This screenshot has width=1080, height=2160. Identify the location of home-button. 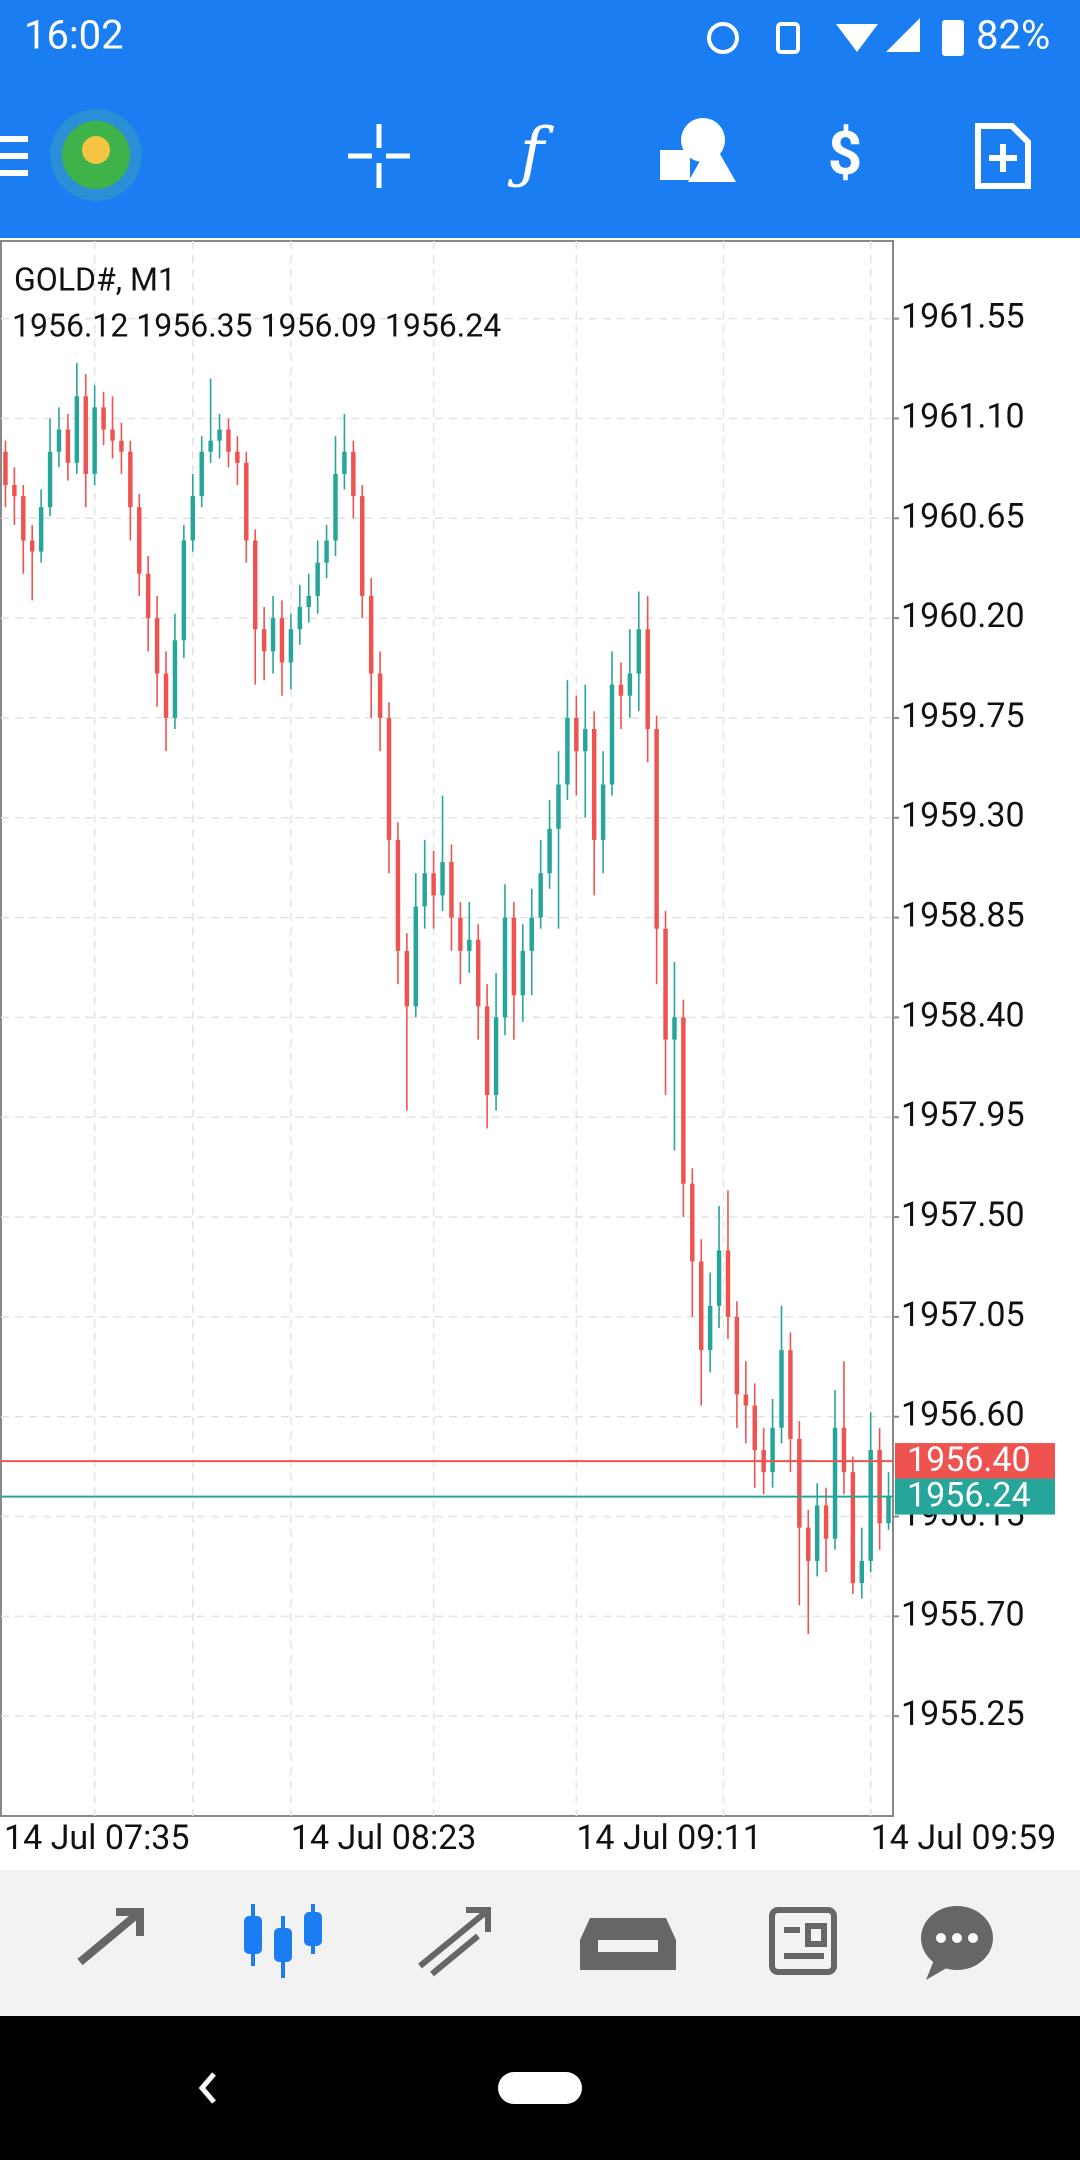
(540, 2088).